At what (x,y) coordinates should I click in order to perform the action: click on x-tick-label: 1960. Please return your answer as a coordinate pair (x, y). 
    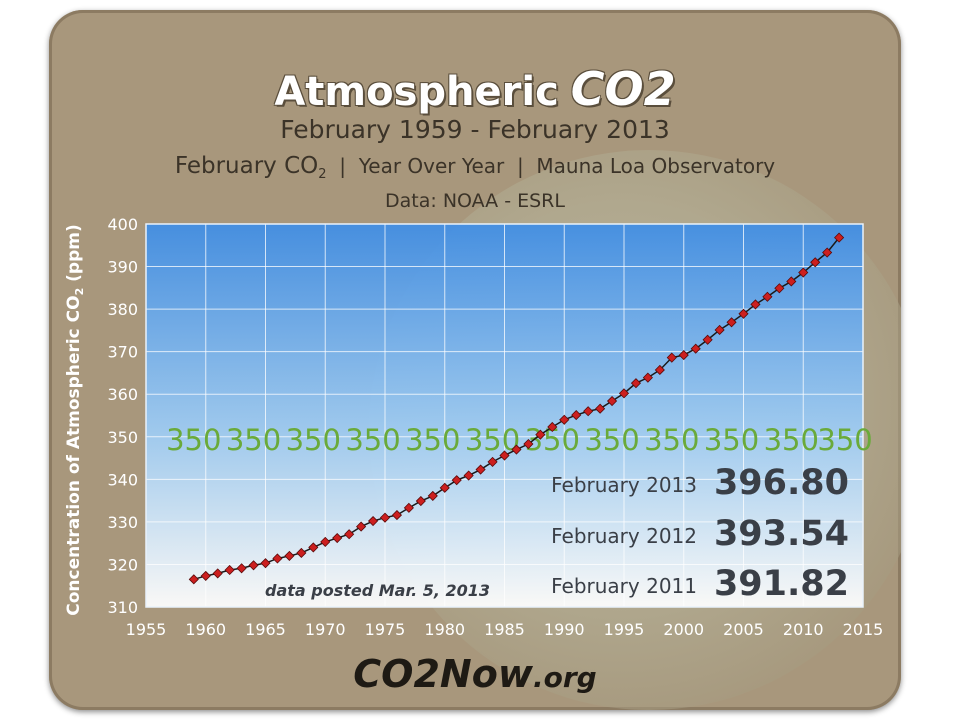
    Looking at the image, I should click on (205, 629).